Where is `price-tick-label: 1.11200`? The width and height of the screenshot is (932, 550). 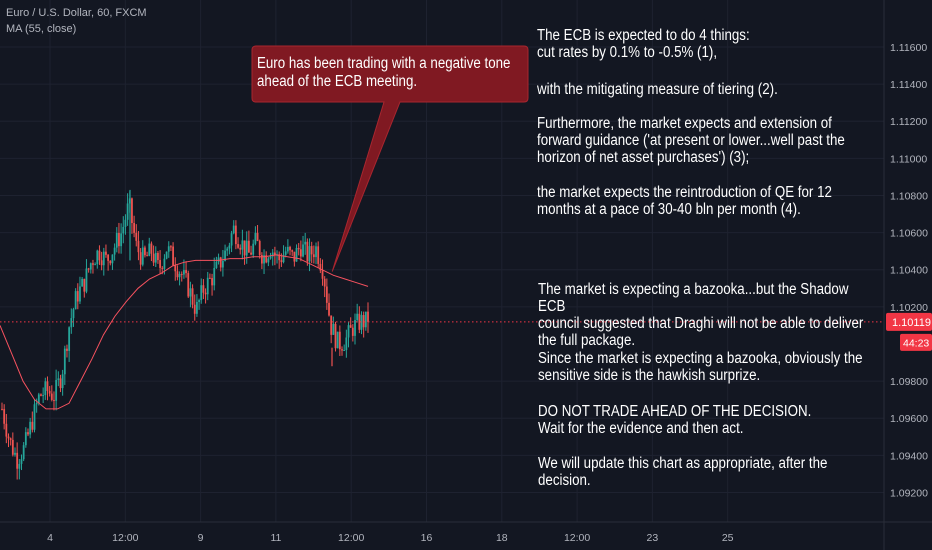 price-tick-label: 1.11200 is located at coordinates (908, 122).